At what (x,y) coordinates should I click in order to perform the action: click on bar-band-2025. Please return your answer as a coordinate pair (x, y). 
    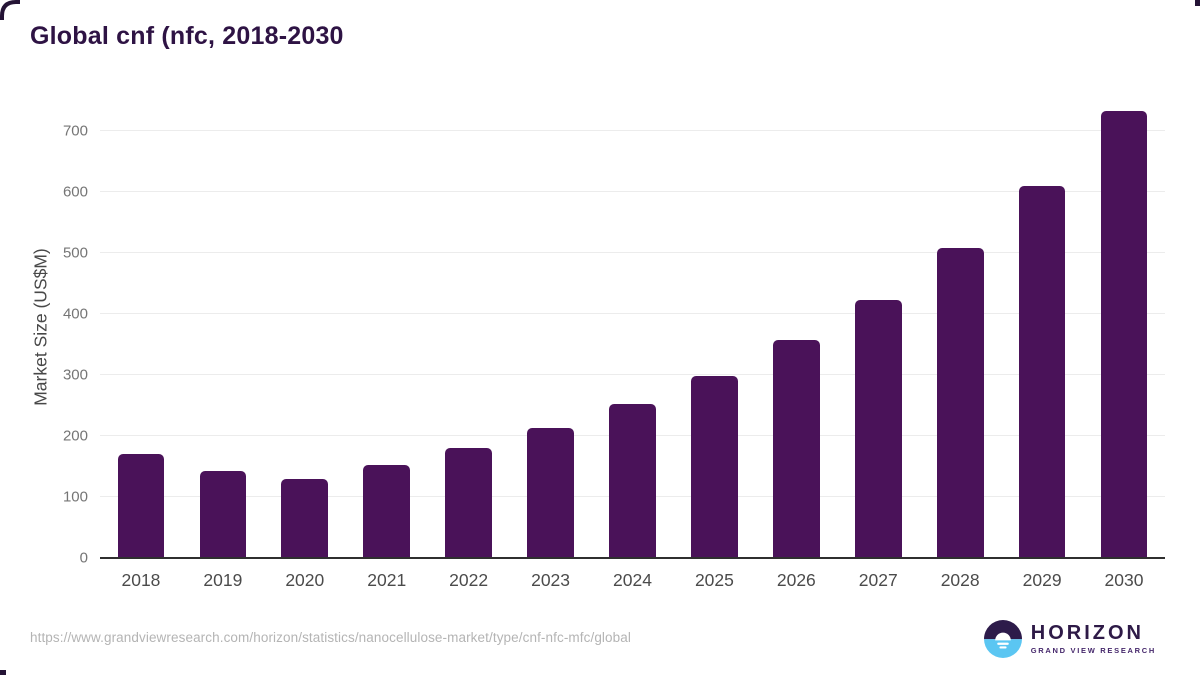
    Looking at the image, I should click on (714, 334).